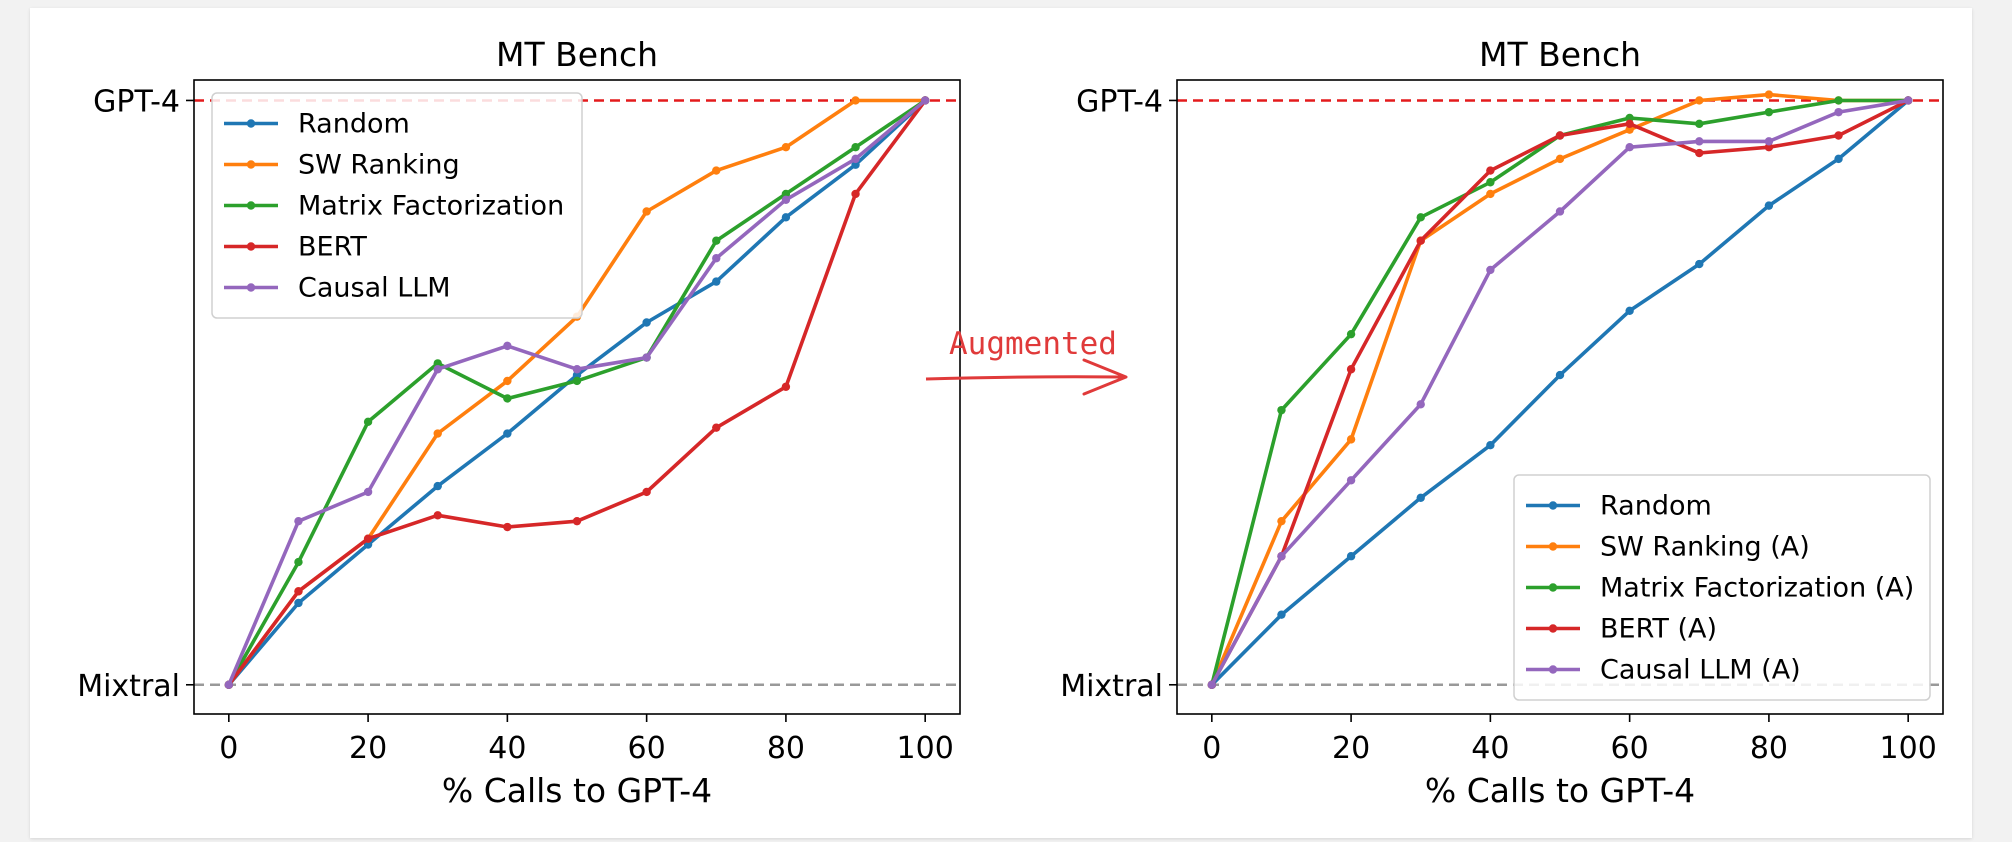 Image resolution: width=2012 pixels, height=842 pixels. I want to click on chart2-legend-item-causal-llm-a: Causal LLM (A), so click(1663, 670).